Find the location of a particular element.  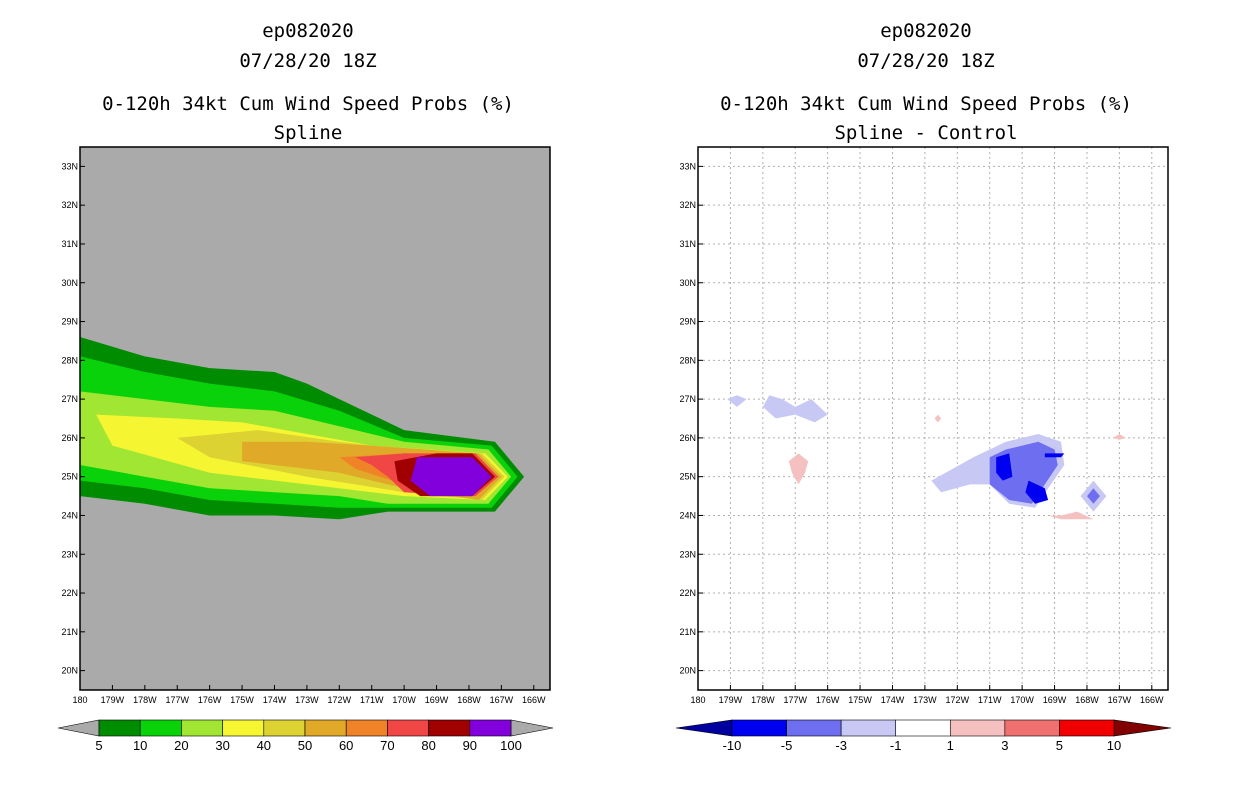

colorbar-label: 40 is located at coordinates (264, 745).